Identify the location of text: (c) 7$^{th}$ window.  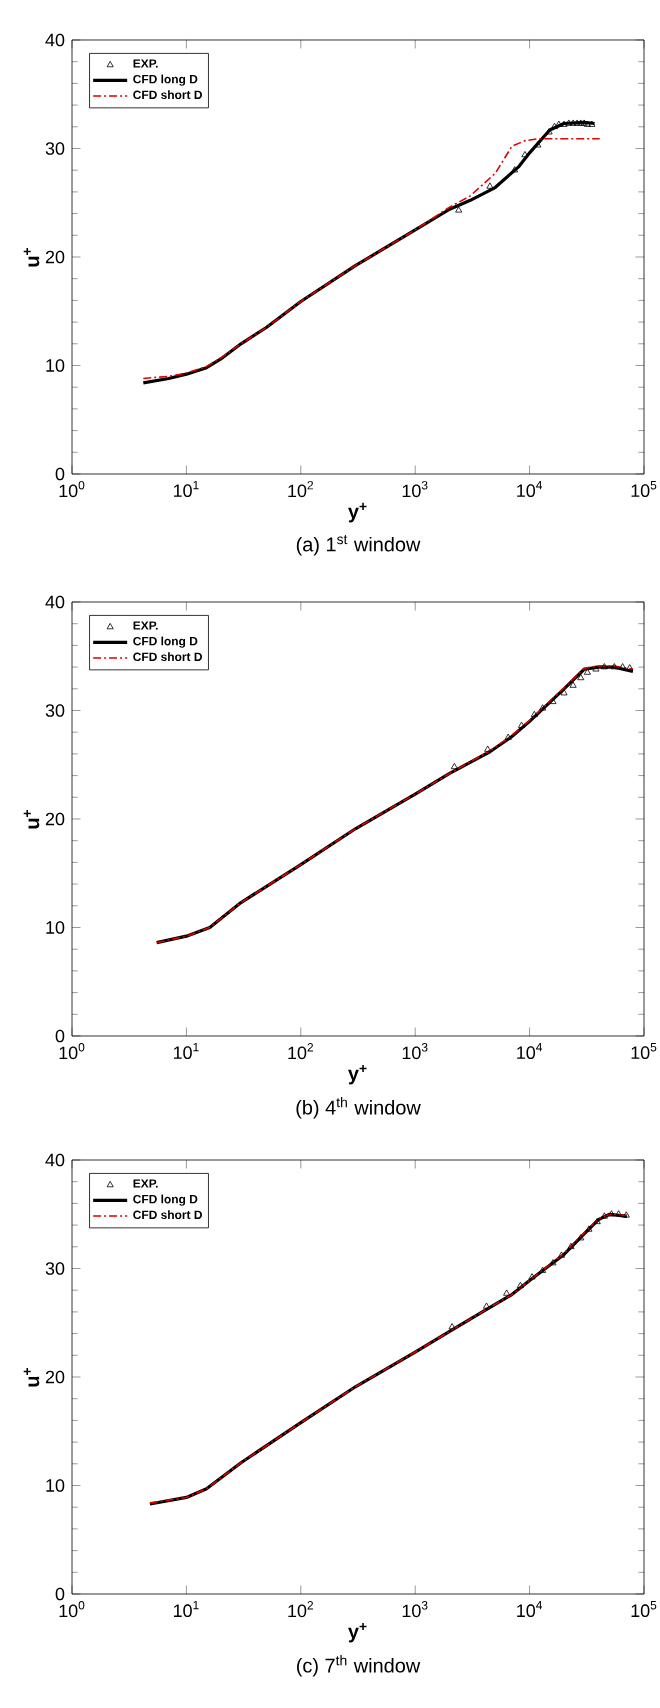
(359, 1666).